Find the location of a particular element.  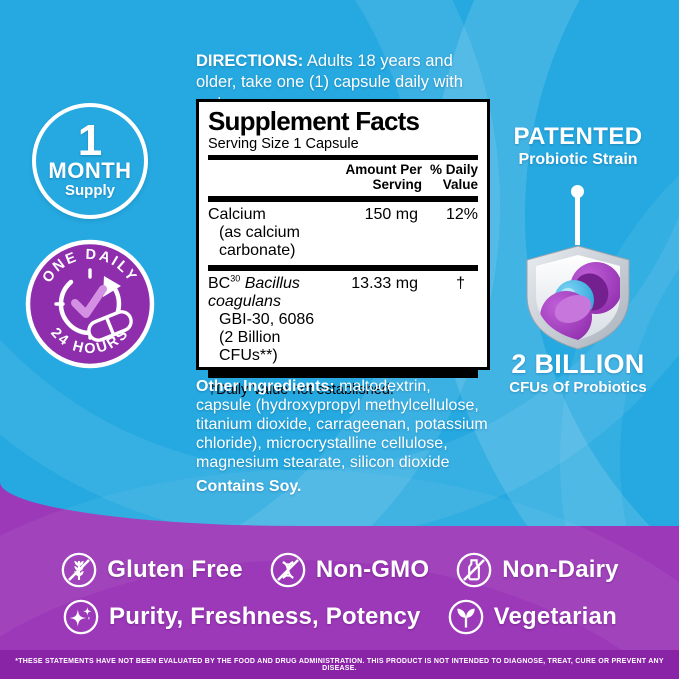

directions-label: DIRECTIONS: is located at coordinates (250, 61).